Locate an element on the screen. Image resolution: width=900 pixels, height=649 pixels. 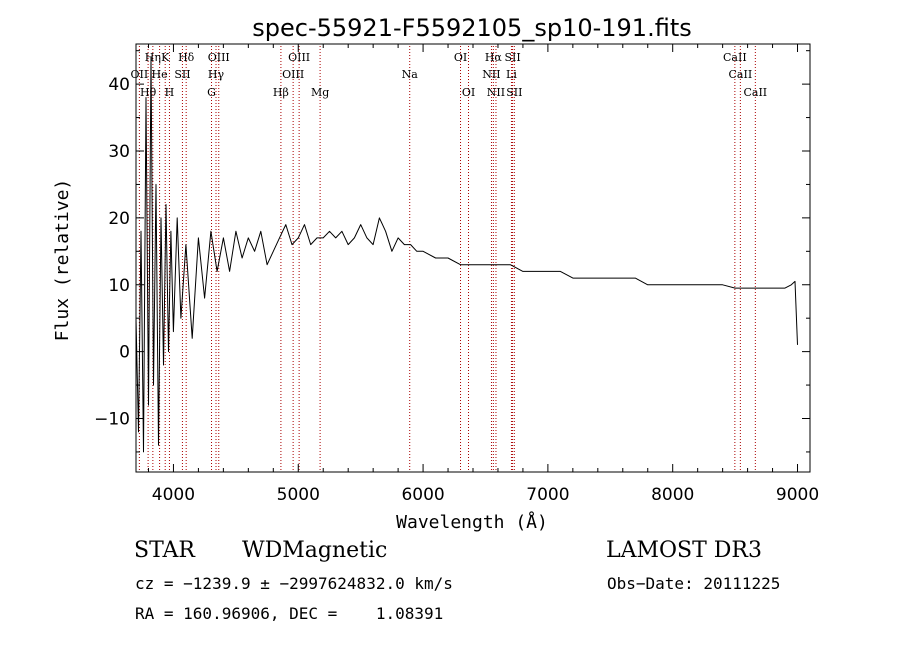
line-label: Hθ is located at coordinates (148, 92).